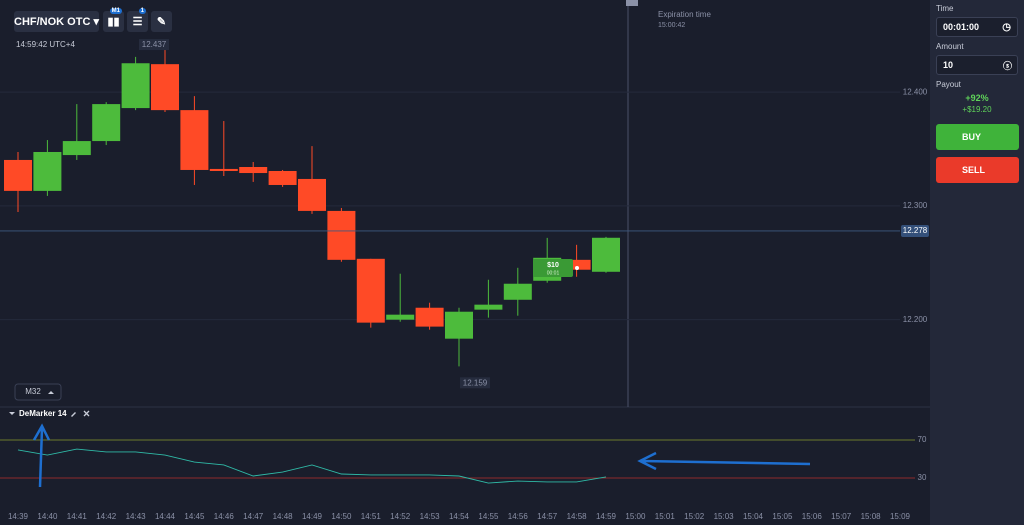 This screenshot has width=1024, height=525. Describe the element at coordinates (753, 516) in the screenshot. I see `x-tick-label: 15:04` at that location.